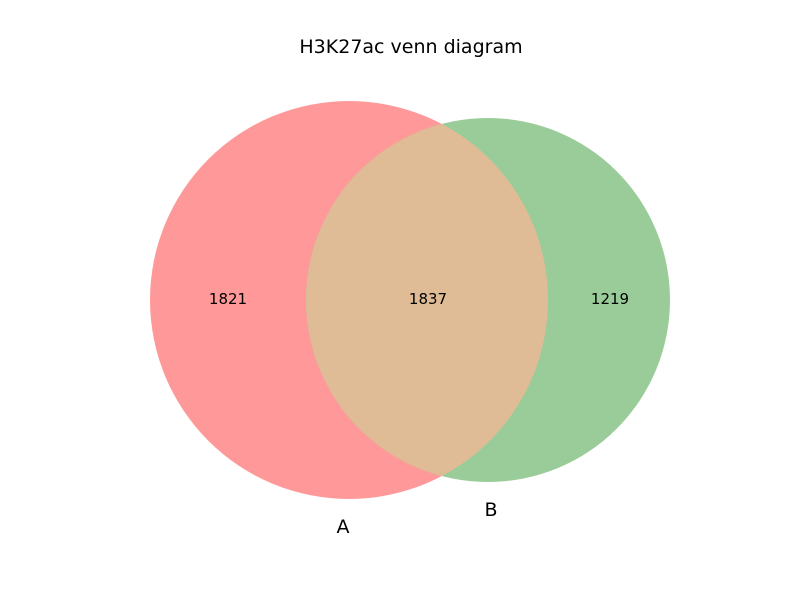 The height and width of the screenshot is (600, 800). Describe the element at coordinates (490, 510) in the screenshot. I see `set-b-label: B` at that location.